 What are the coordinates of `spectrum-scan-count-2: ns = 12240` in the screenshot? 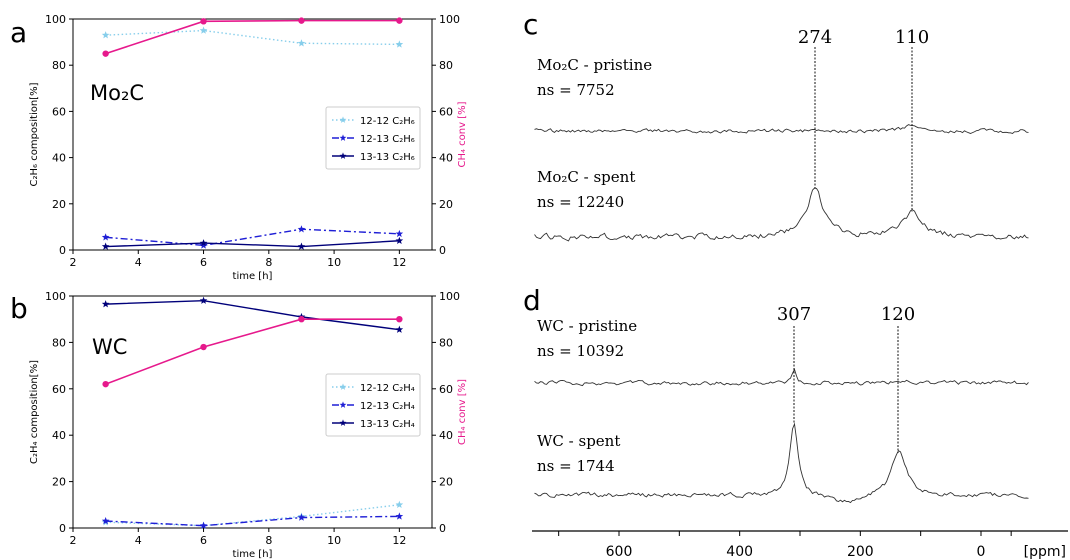 It's located at (580, 202).